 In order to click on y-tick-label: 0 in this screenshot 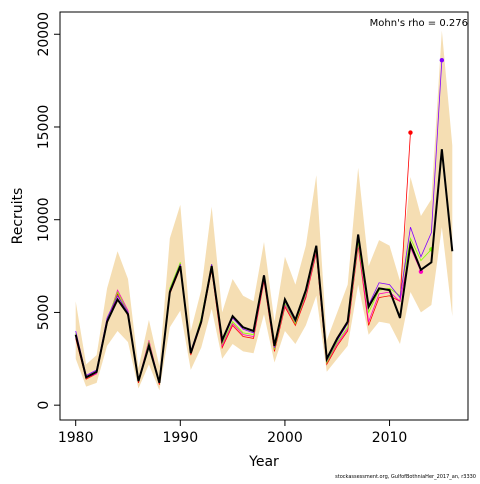, I will do `click(44, 405)`.